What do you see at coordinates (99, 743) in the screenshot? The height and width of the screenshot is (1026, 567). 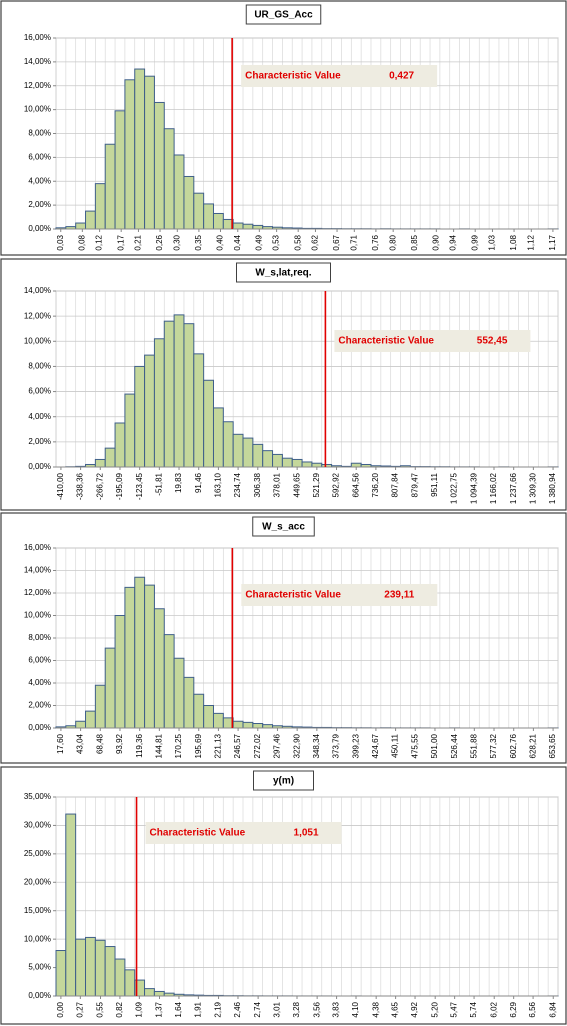 I see `x-tick-label: 68,48` at bounding box center [99, 743].